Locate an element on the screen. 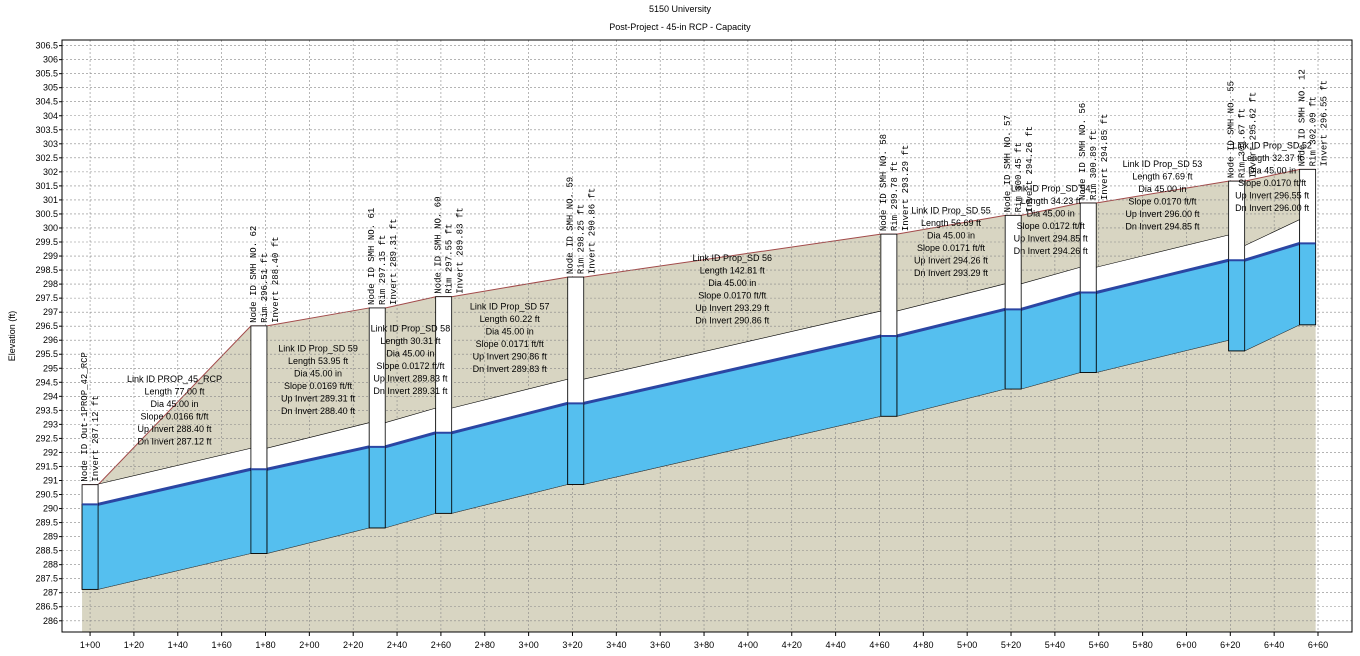 This screenshot has width=1360, height=656. node-label: Rim 301.67 ft is located at coordinates (1243, 143).